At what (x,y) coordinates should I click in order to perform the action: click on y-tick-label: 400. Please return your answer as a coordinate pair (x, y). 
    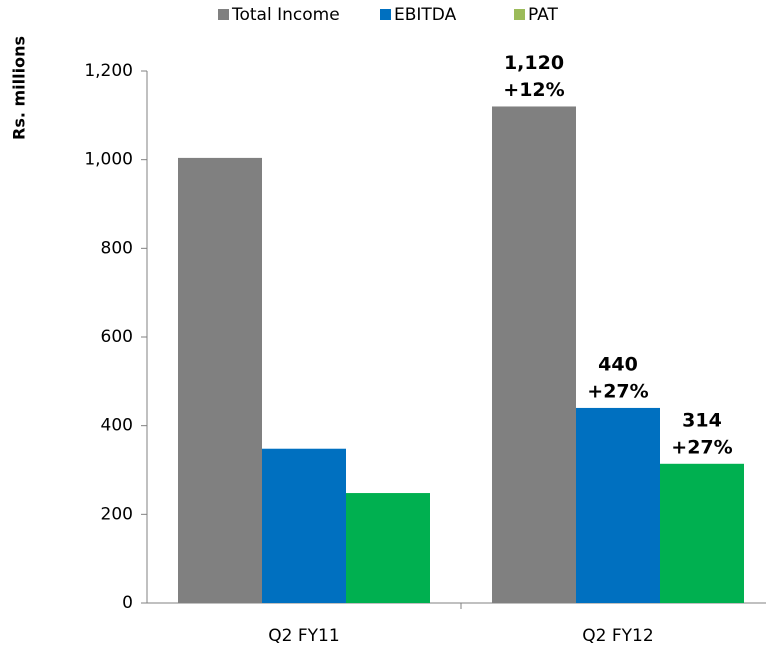
    Looking at the image, I should click on (117, 426).